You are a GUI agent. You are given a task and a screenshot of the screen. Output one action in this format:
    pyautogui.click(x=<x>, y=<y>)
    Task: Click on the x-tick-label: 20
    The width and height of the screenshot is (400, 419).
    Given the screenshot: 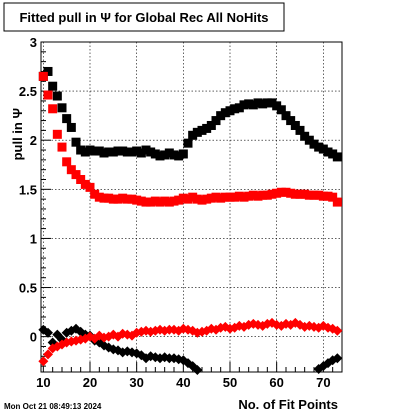 What is the action you would take?
    pyautogui.click(x=90, y=382)
    